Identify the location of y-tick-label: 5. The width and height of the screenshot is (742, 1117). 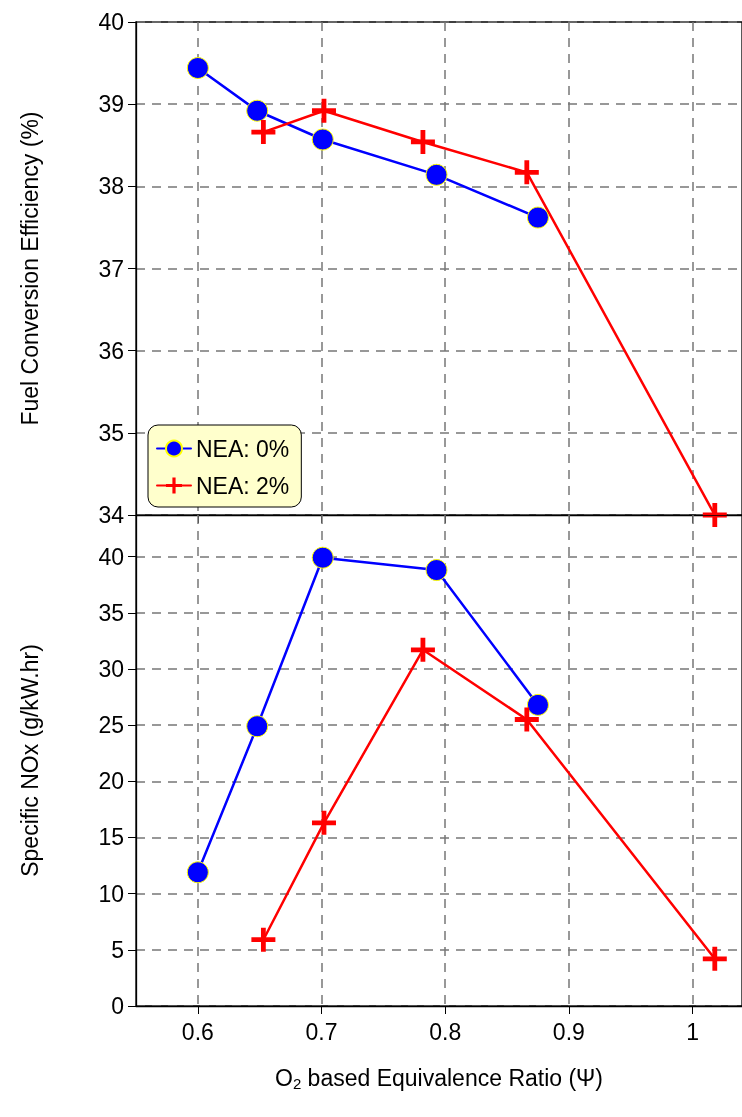
(117, 949).